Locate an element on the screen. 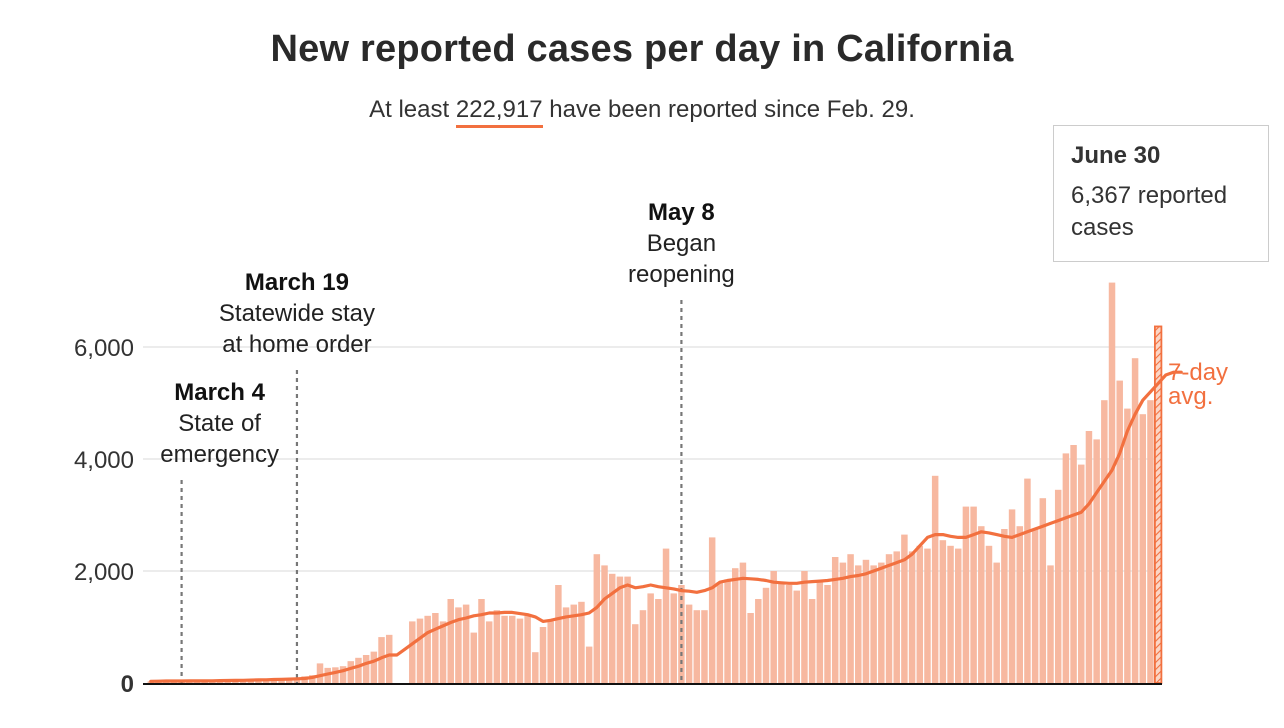 The width and height of the screenshot is (1284, 728). y-tick-label: 6,000 is located at coordinates (104, 348).